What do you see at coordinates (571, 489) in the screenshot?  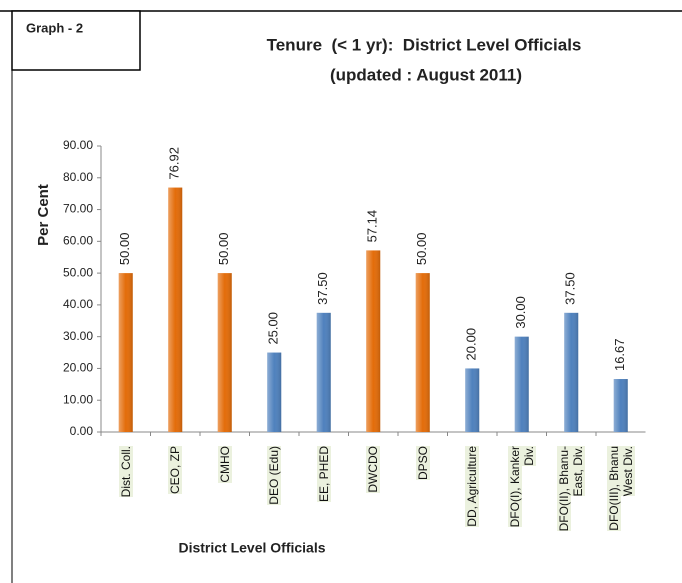 I see `x-tick-text: DFO(II), Bhanu-East, Div.` at bounding box center [571, 489].